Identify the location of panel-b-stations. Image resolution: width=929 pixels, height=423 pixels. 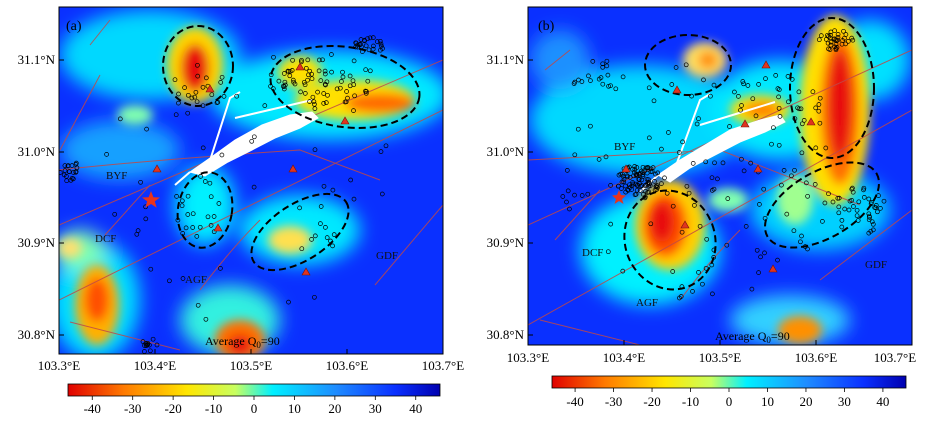
(718, 166).